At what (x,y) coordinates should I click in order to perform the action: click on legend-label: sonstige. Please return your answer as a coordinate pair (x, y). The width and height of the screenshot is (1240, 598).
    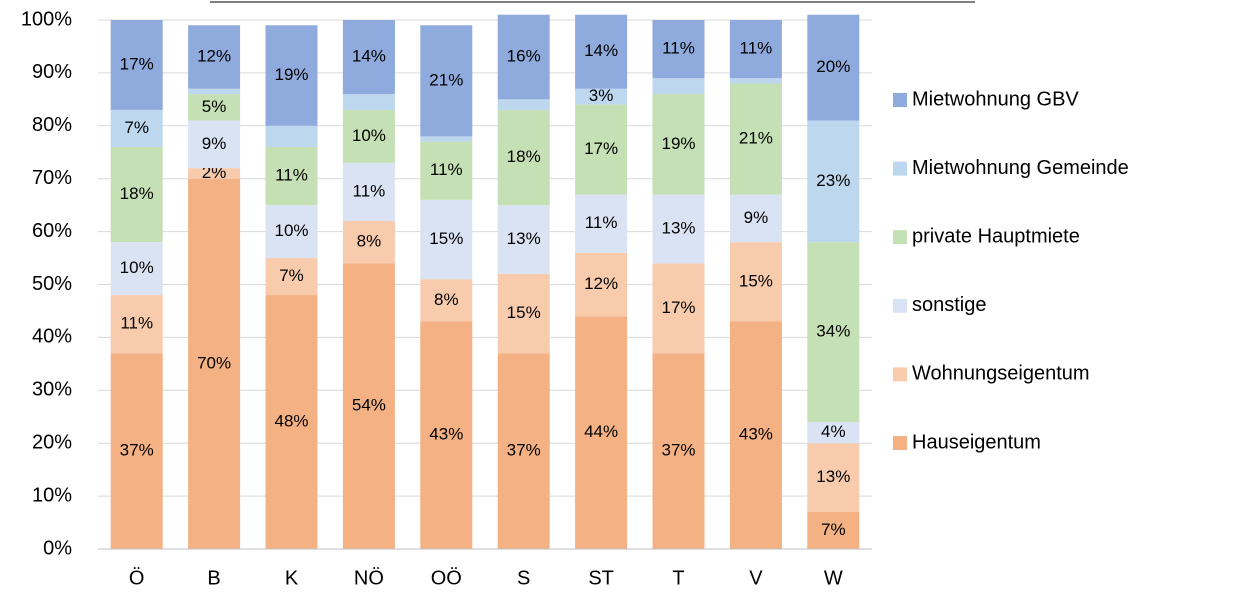
    Looking at the image, I should click on (949, 305).